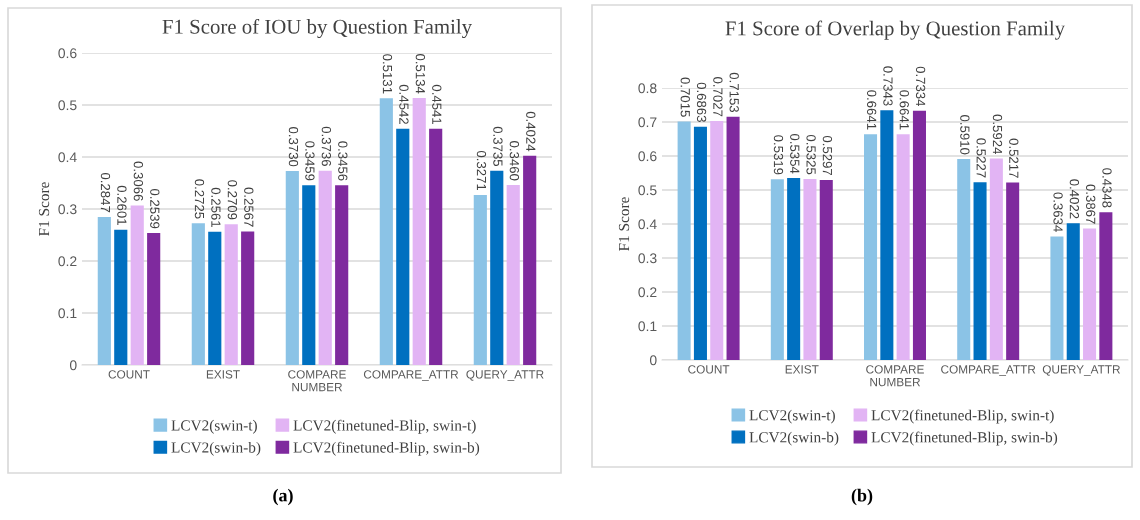 The image size is (1140, 520). What do you see at coordinates (997, 134) in the screenshot?
I see `data-label: 0.5924` at bounding box center [997, 134].